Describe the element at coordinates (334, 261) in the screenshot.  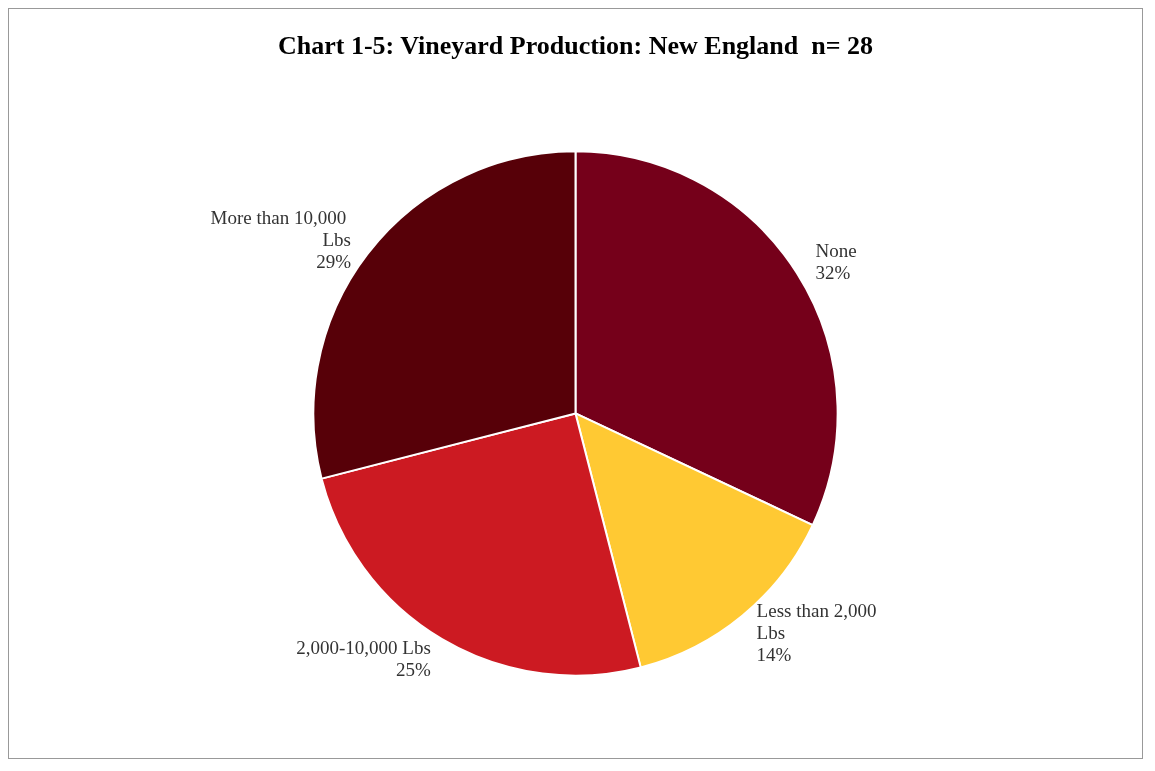
I see `data-label: 29%` at that location.